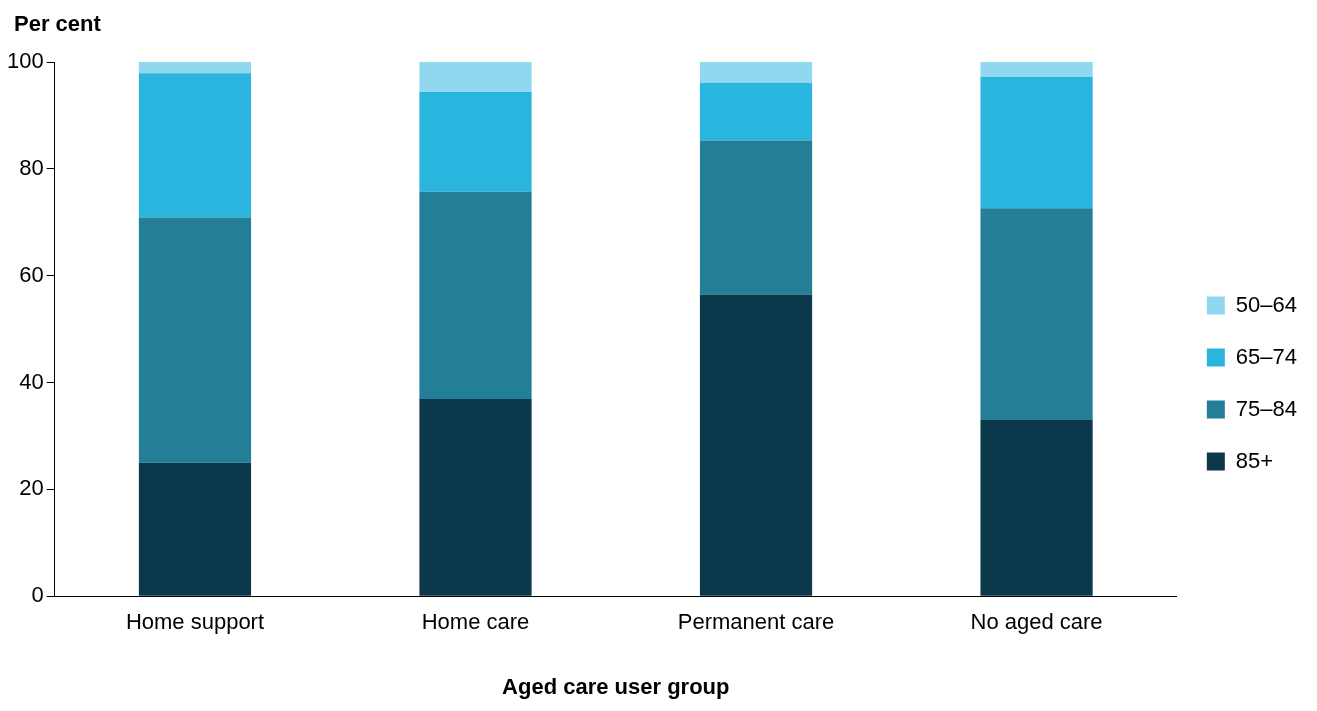 Image resolution: width=1317 pixels, height=711 pixels. I want to click on y-tick-label: 0, so click(37, 595).